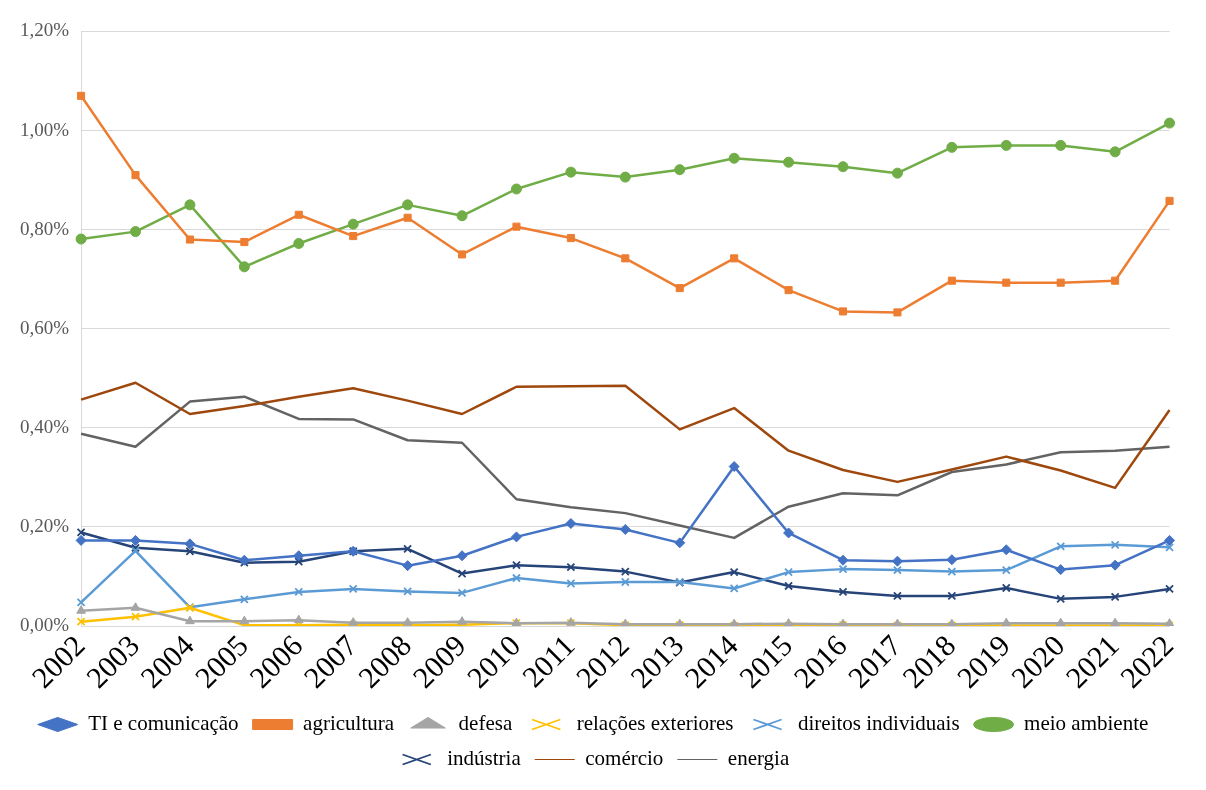 Image resolution: width=1206 pixels, height=790 pixels. What do you see at coordinates (758, 758) in the screenshot?
I see `legend-label: energia` at bounding box center [758, 758].